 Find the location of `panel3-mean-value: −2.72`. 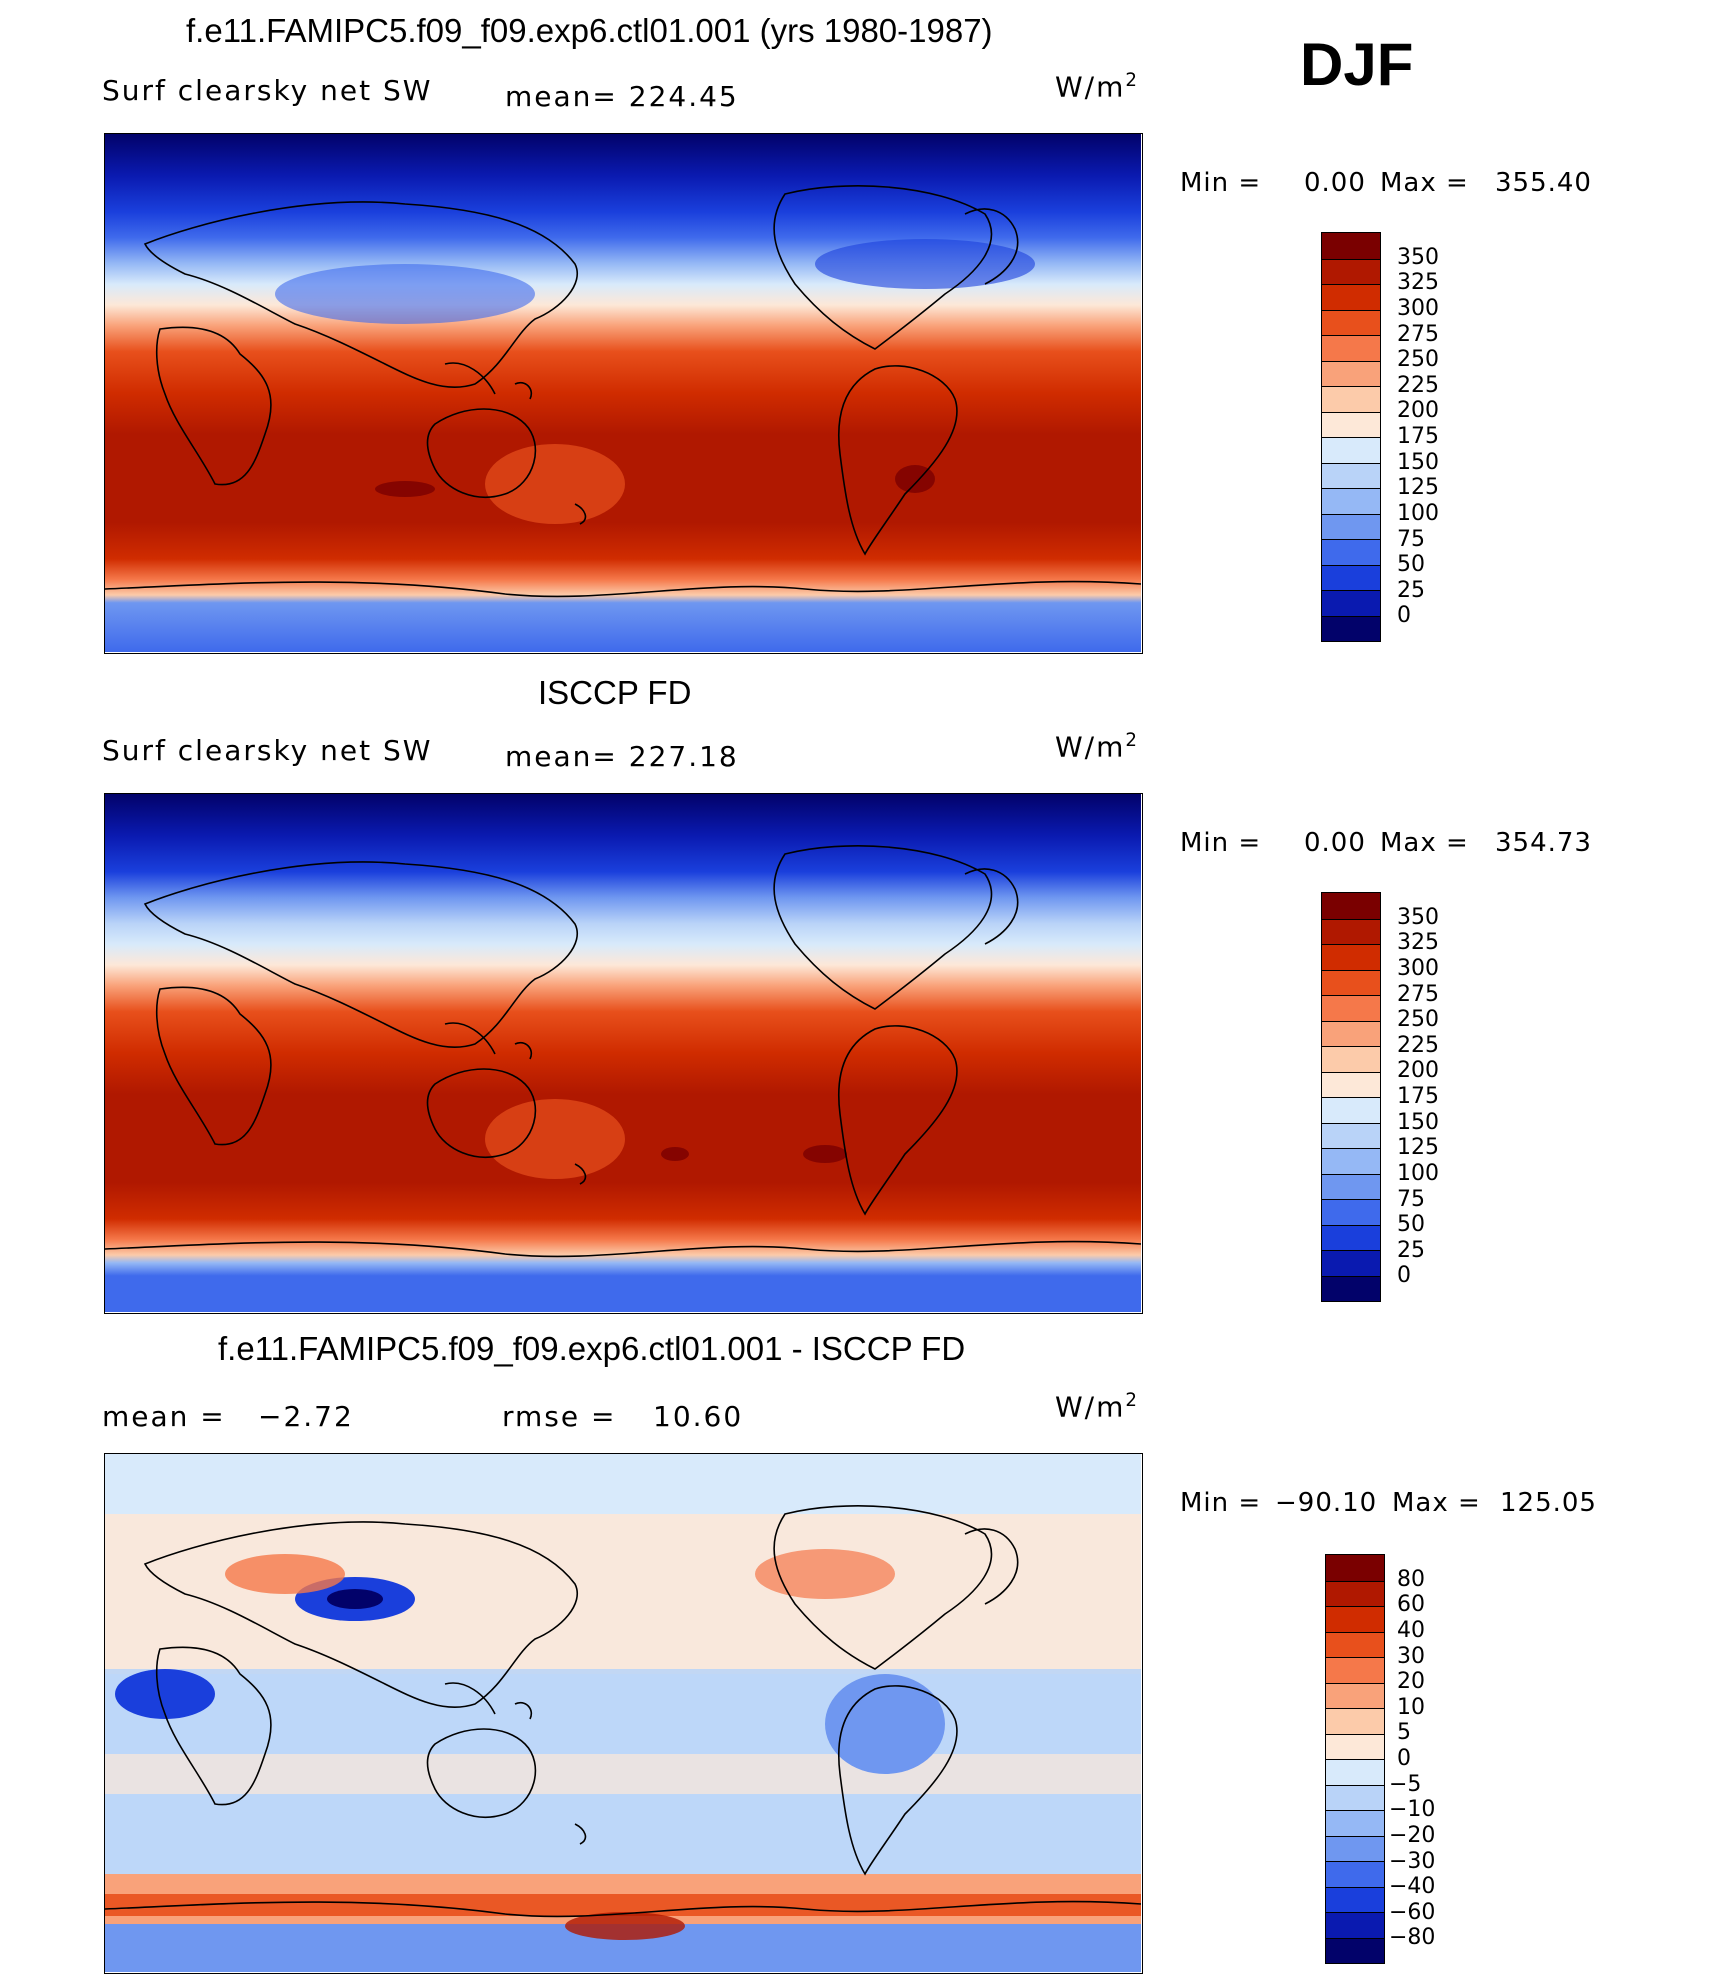

panel3-mean-value: −2.72 is located at coordinates (306, 1416).